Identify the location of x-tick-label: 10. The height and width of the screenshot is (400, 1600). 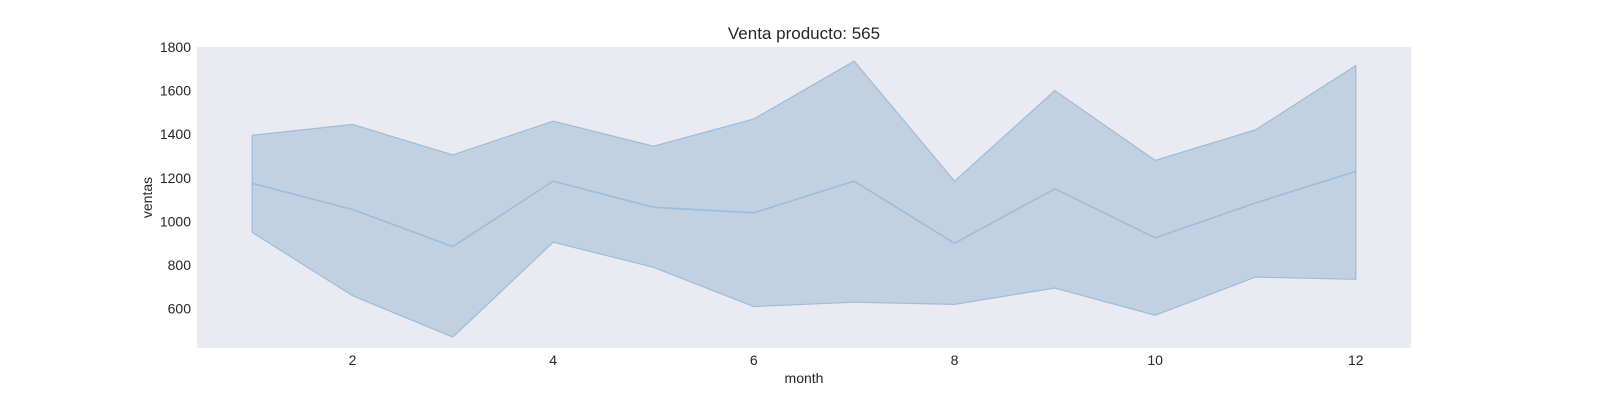
(1155, 360).